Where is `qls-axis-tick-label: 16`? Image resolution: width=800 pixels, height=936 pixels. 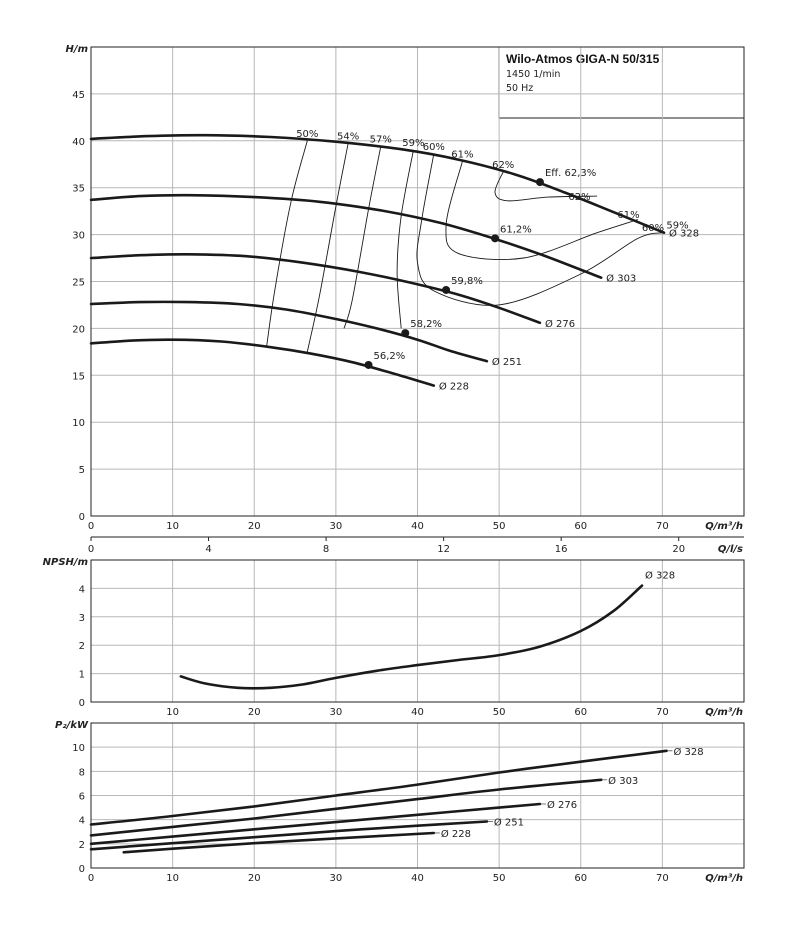
qls-axis-tick-label: 16 is located at coordinates (561, 549).